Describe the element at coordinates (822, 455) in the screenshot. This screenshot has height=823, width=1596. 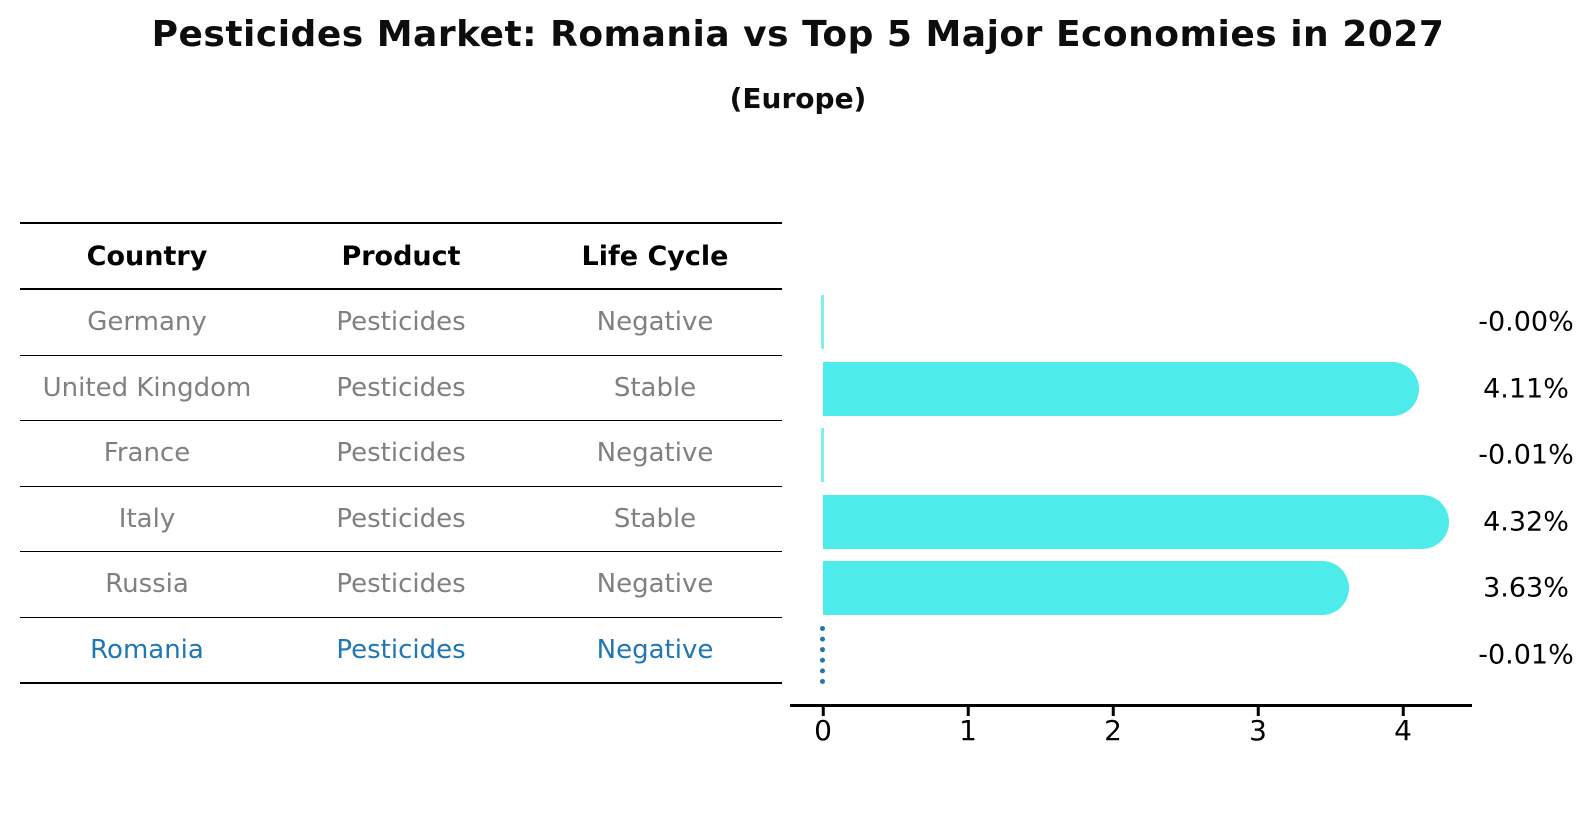
I see `bar-france` at that location.